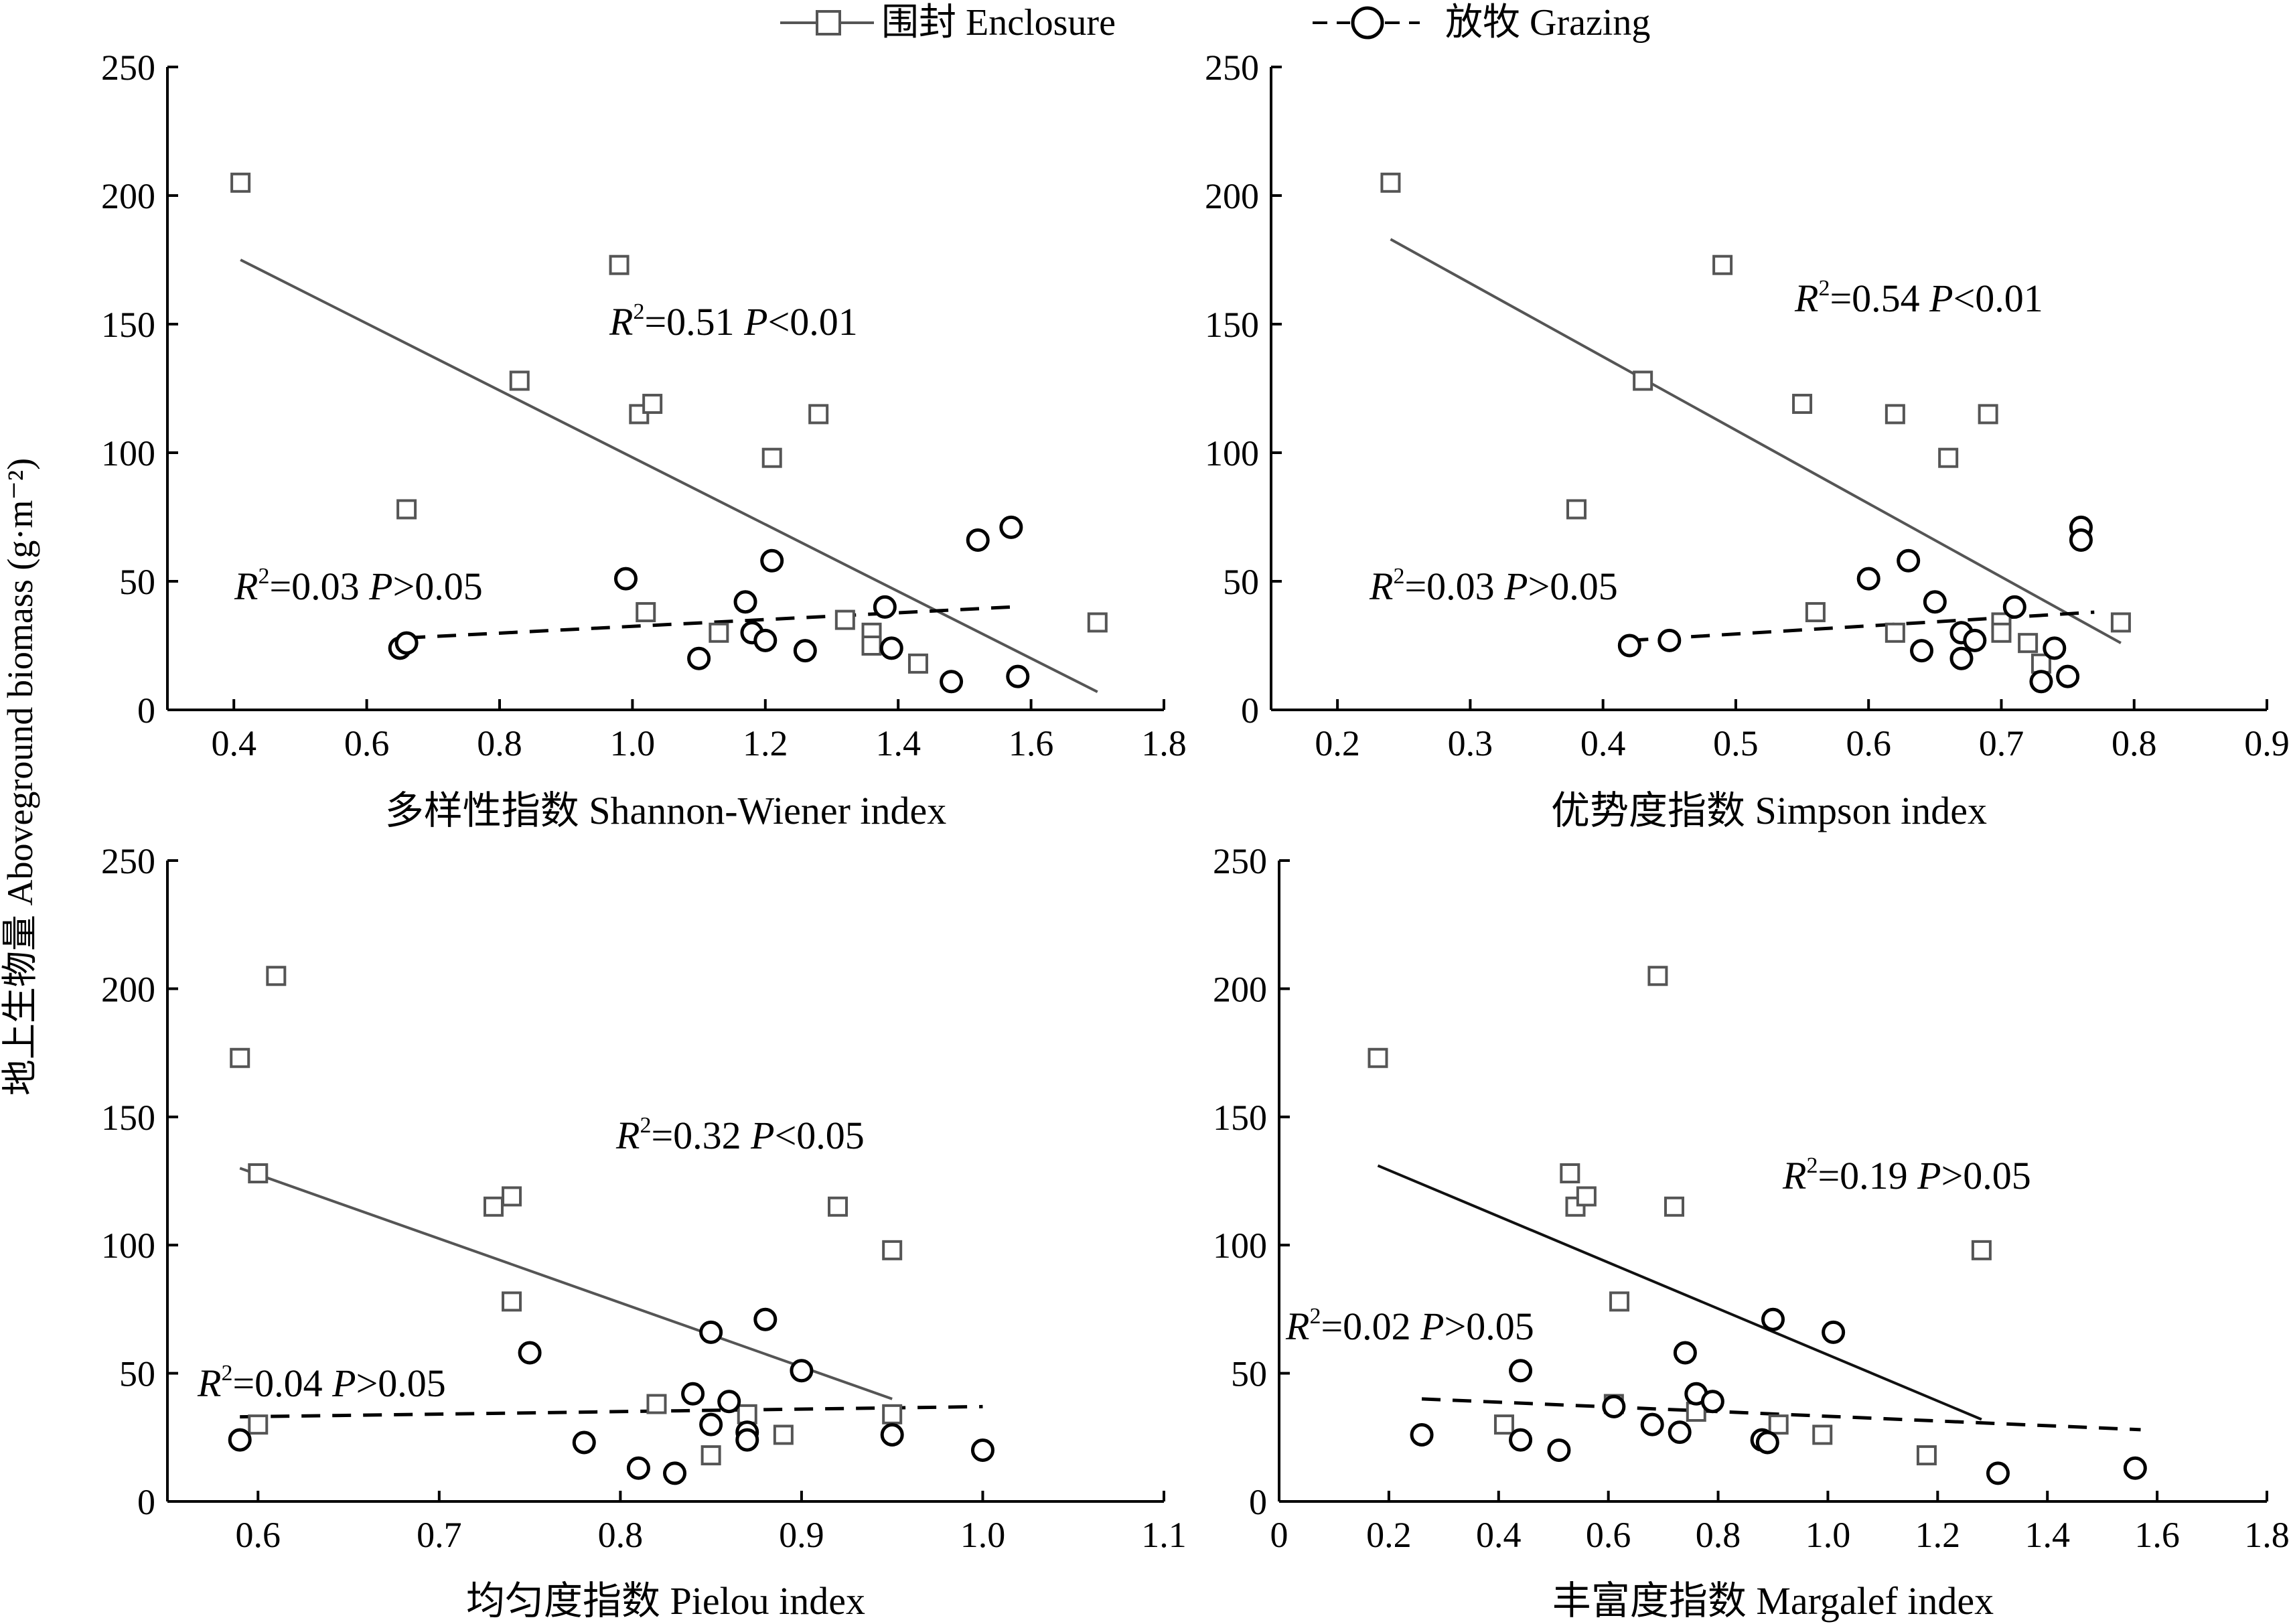  I want to click on x-tick-label: 0.3, so click(1470, 743).